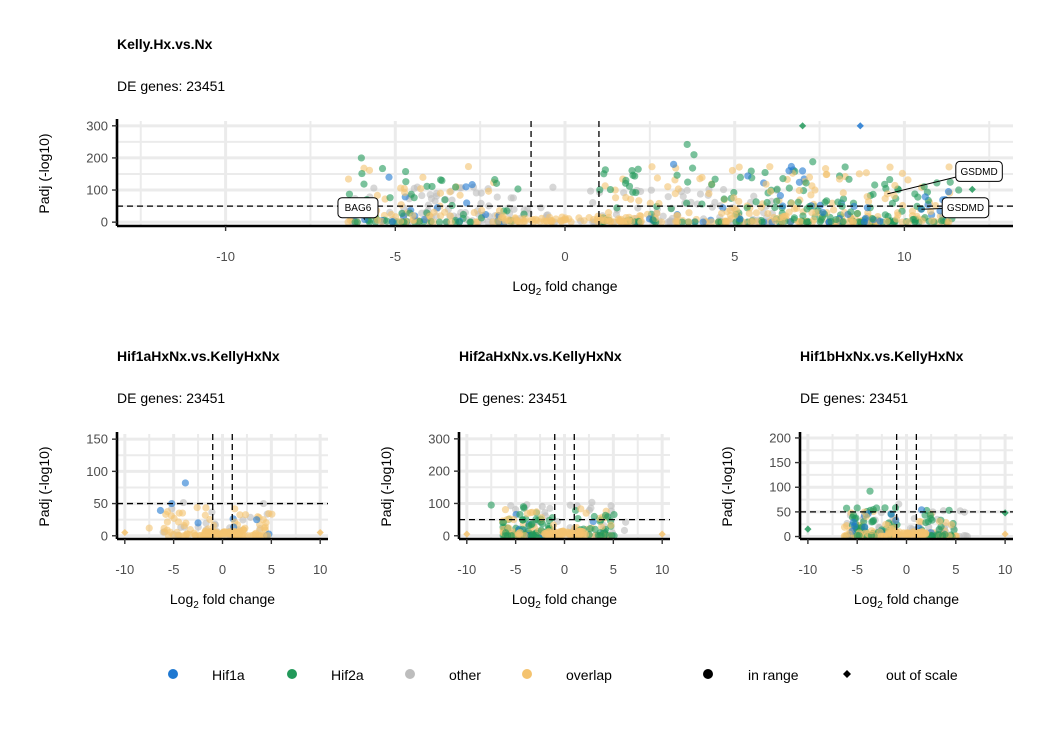 The width and height of the screenshot is (1050, 750). What do you see at coordinates (97, 439) in the screenshot?
I see `y-tick-label: 150` at bounding box center [97, 439].